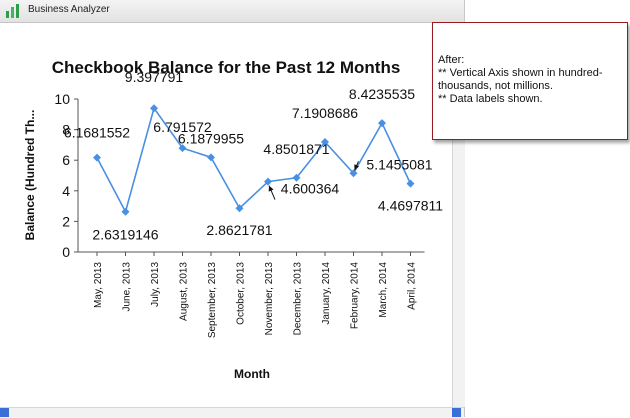 The image size is (630, 418). Describe the element at coordinates (66, 130) in the screenshot. I see `y-tick-label: 8` at that location.